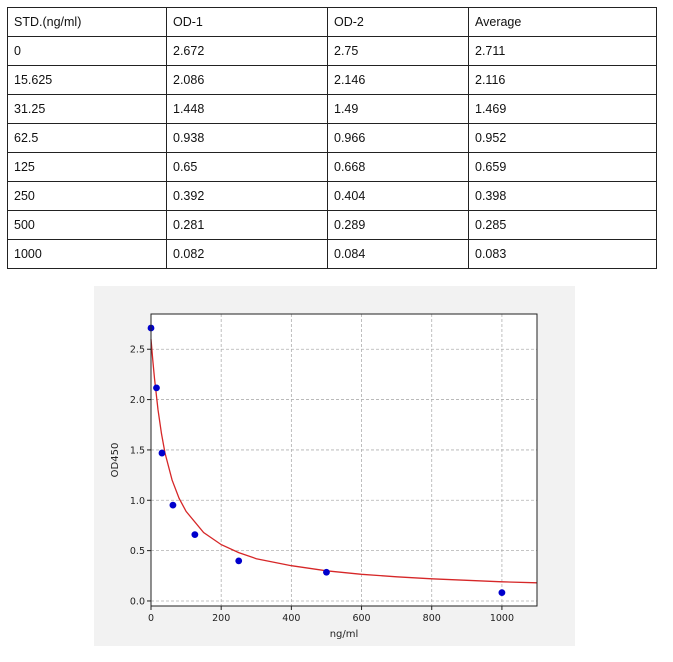  I want to click on table-cell: 1.469, so click(562, 109).